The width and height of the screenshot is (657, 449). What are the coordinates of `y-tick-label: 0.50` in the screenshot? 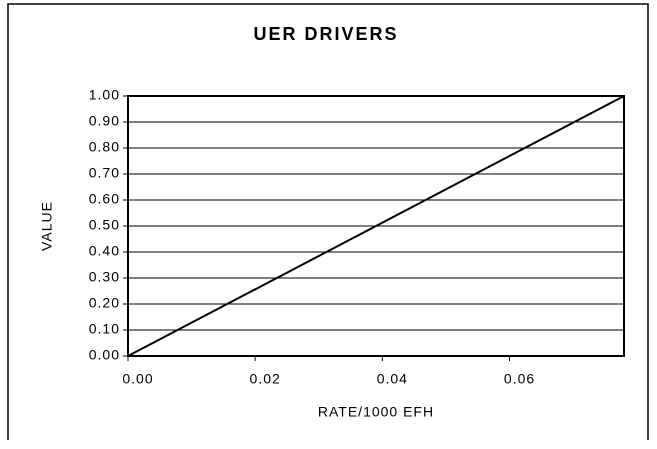 It's located at (104, 225).